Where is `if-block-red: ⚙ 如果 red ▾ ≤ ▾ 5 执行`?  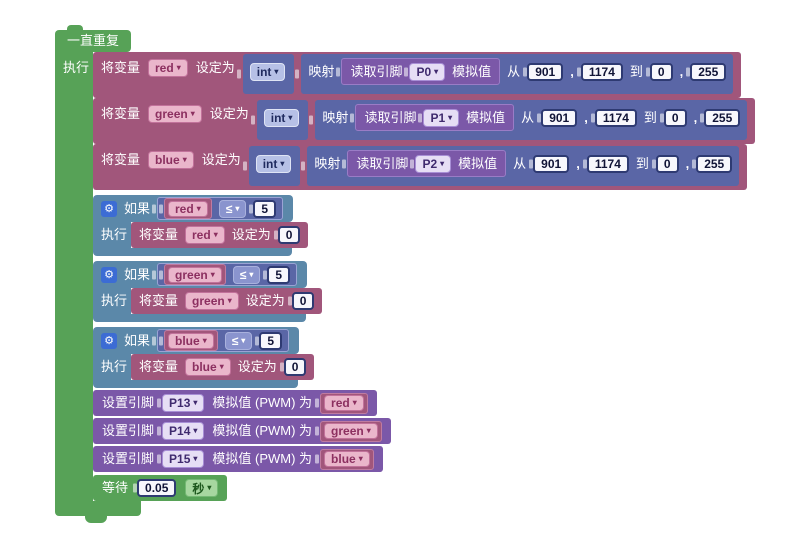
if-block-red: ⚙ 如果 red ▾ ≤ ▾ 5 执行 is located at coordinates (201, 225).